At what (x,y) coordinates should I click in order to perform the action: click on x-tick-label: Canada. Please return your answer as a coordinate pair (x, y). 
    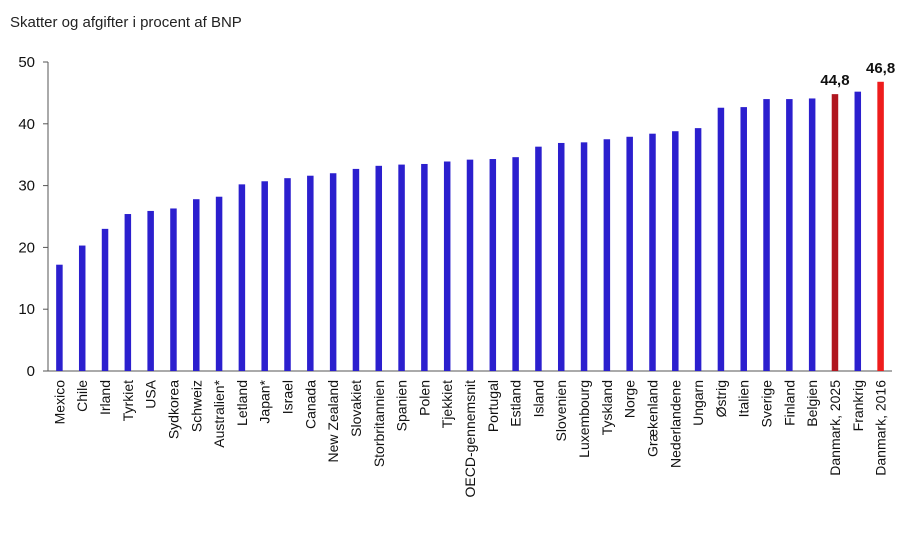
    Looking at the image, I should click on (310, 404).